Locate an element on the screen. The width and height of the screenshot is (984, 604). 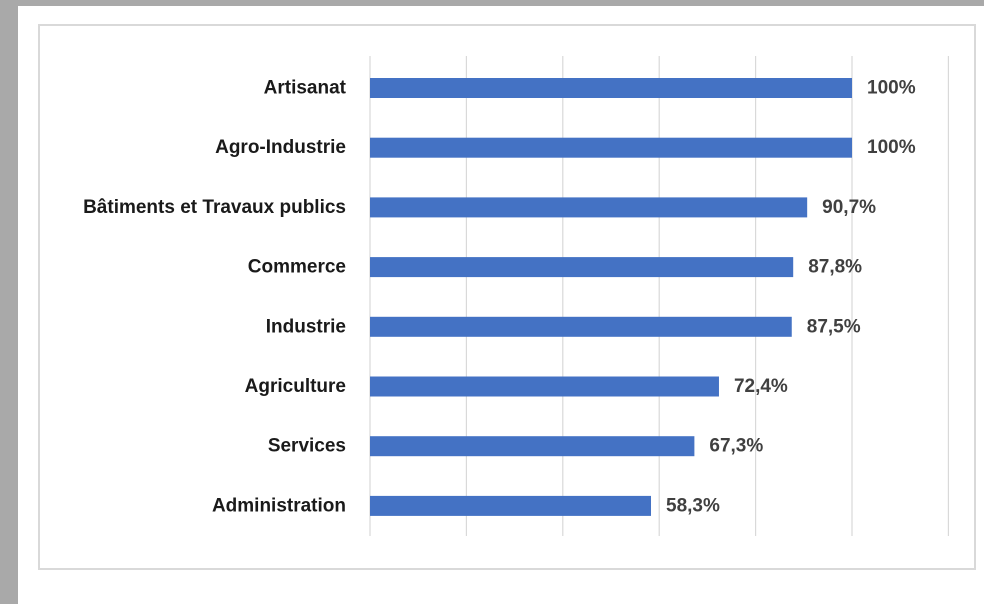
value-label: 58,3% is located at coordinates (693, 505).